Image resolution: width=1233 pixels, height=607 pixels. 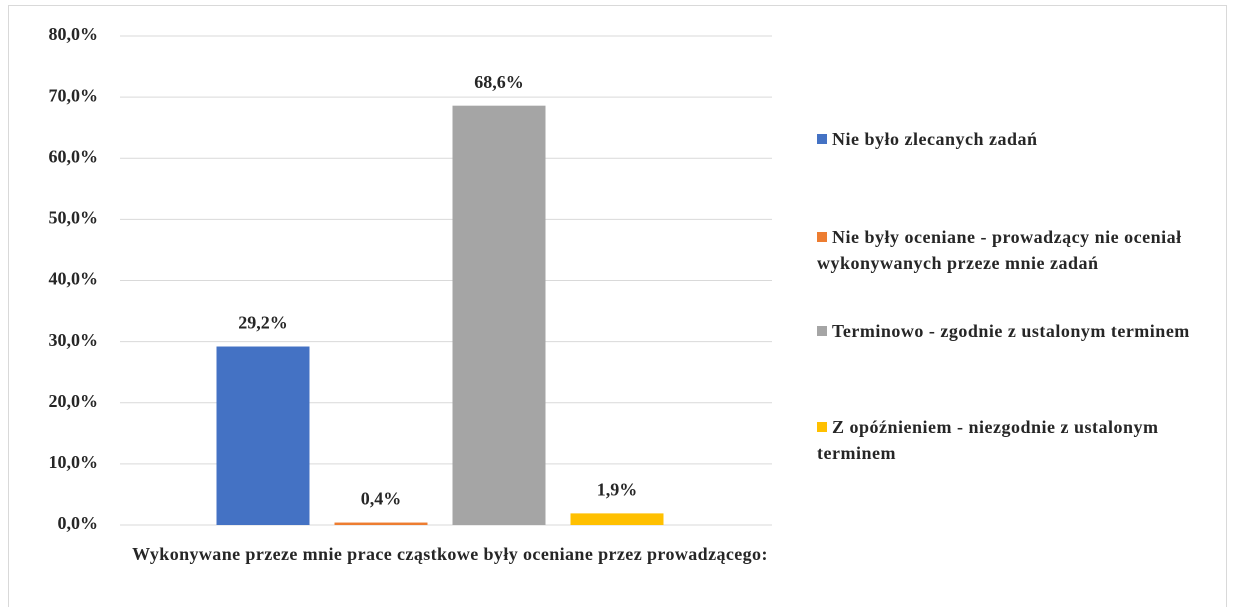 I want to click on y-tick-label: 0,0%, so click(x=78, y=523).